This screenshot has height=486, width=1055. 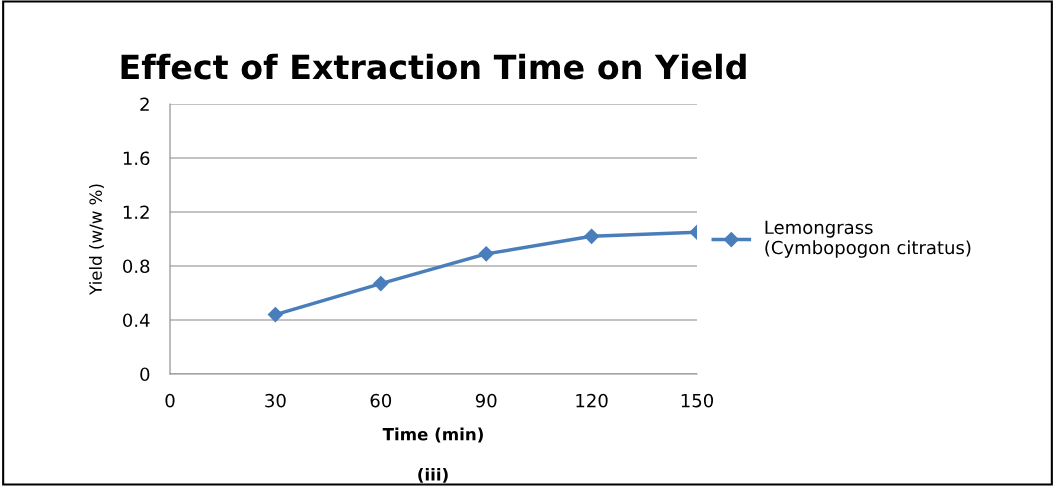 I want to click on y-tick-label: 0.4, so click(x=136, y=320).